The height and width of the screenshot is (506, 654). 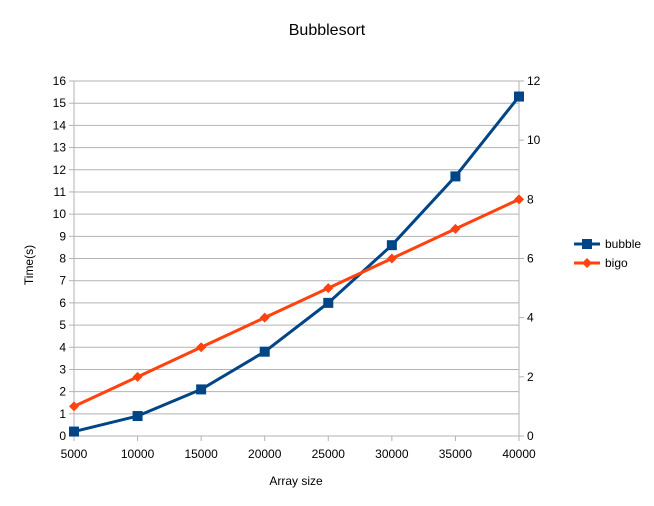 What do you see at coordinates (587, 263) in the screenshot?
I see `legend-marker-bigo` at bounding box center [587, 263].